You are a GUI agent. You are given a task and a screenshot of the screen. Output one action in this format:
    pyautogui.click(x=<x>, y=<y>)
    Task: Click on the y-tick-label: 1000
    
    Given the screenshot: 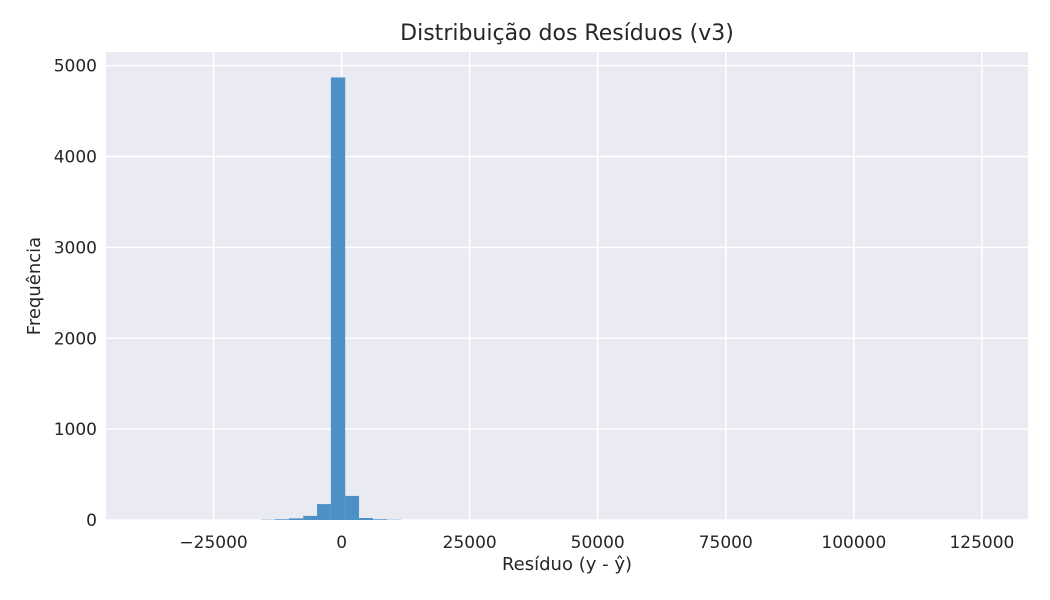 What is the action you would take?
    pyautogui.click(x=75, y=430)
    